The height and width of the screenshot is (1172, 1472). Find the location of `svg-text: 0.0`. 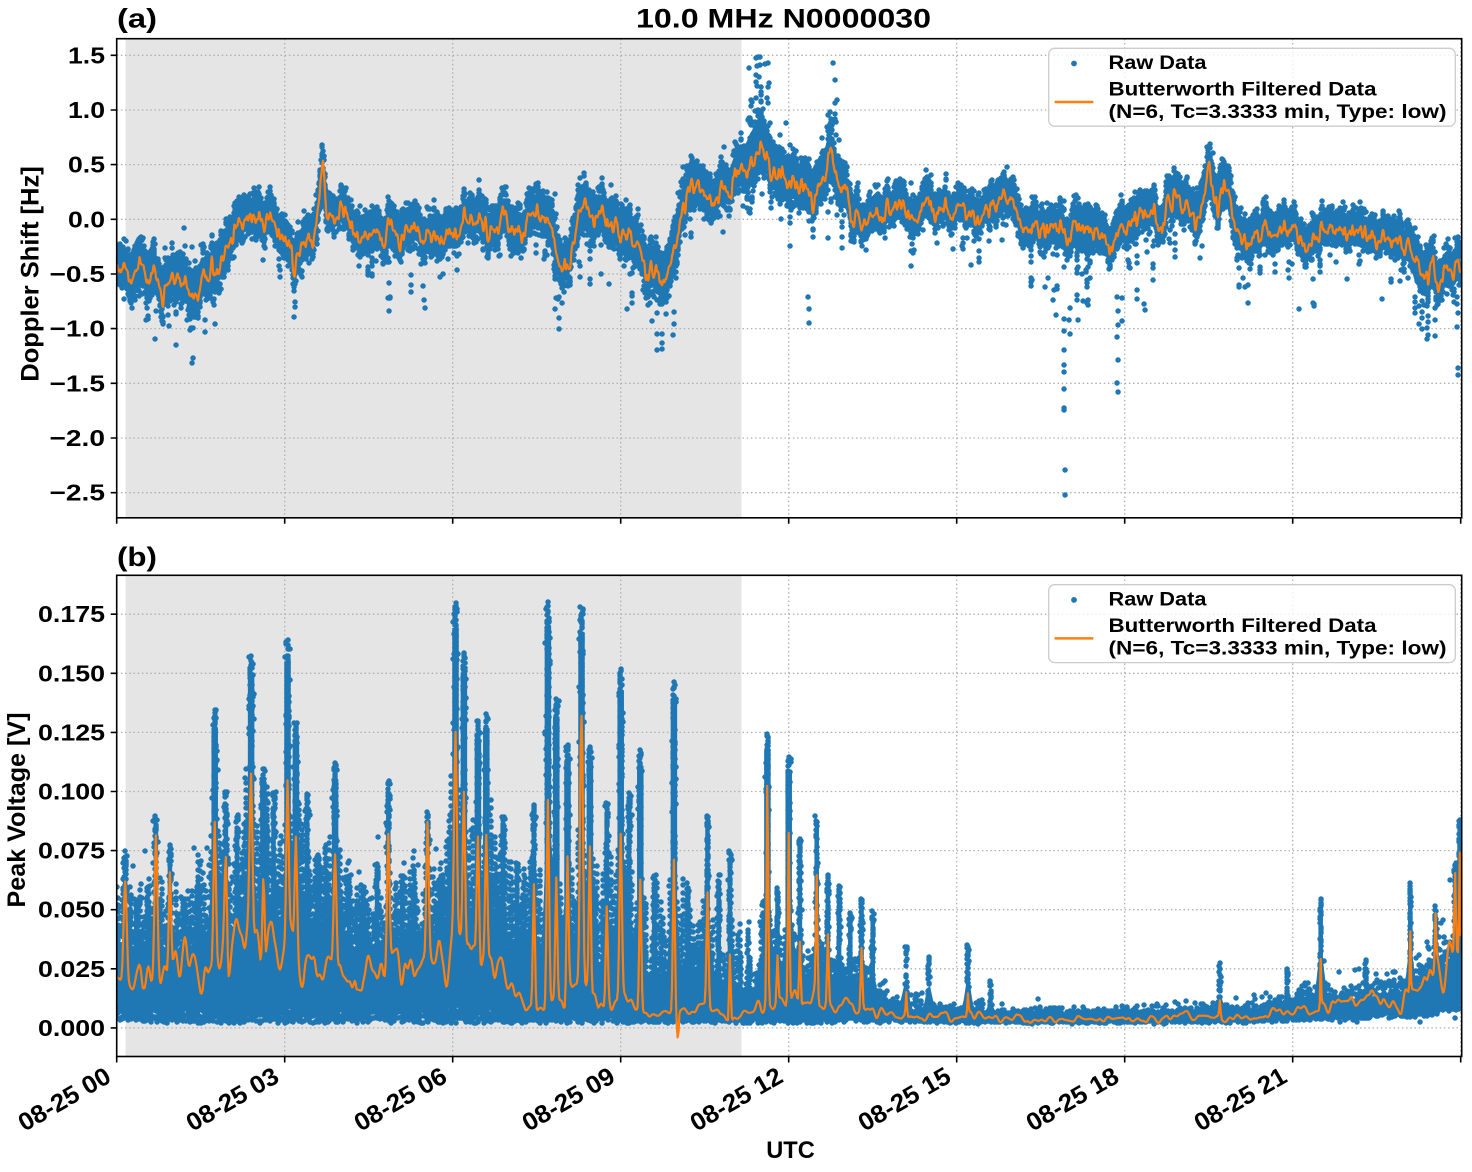

svg-text: 0.0 is located at coordinates (86, 219).